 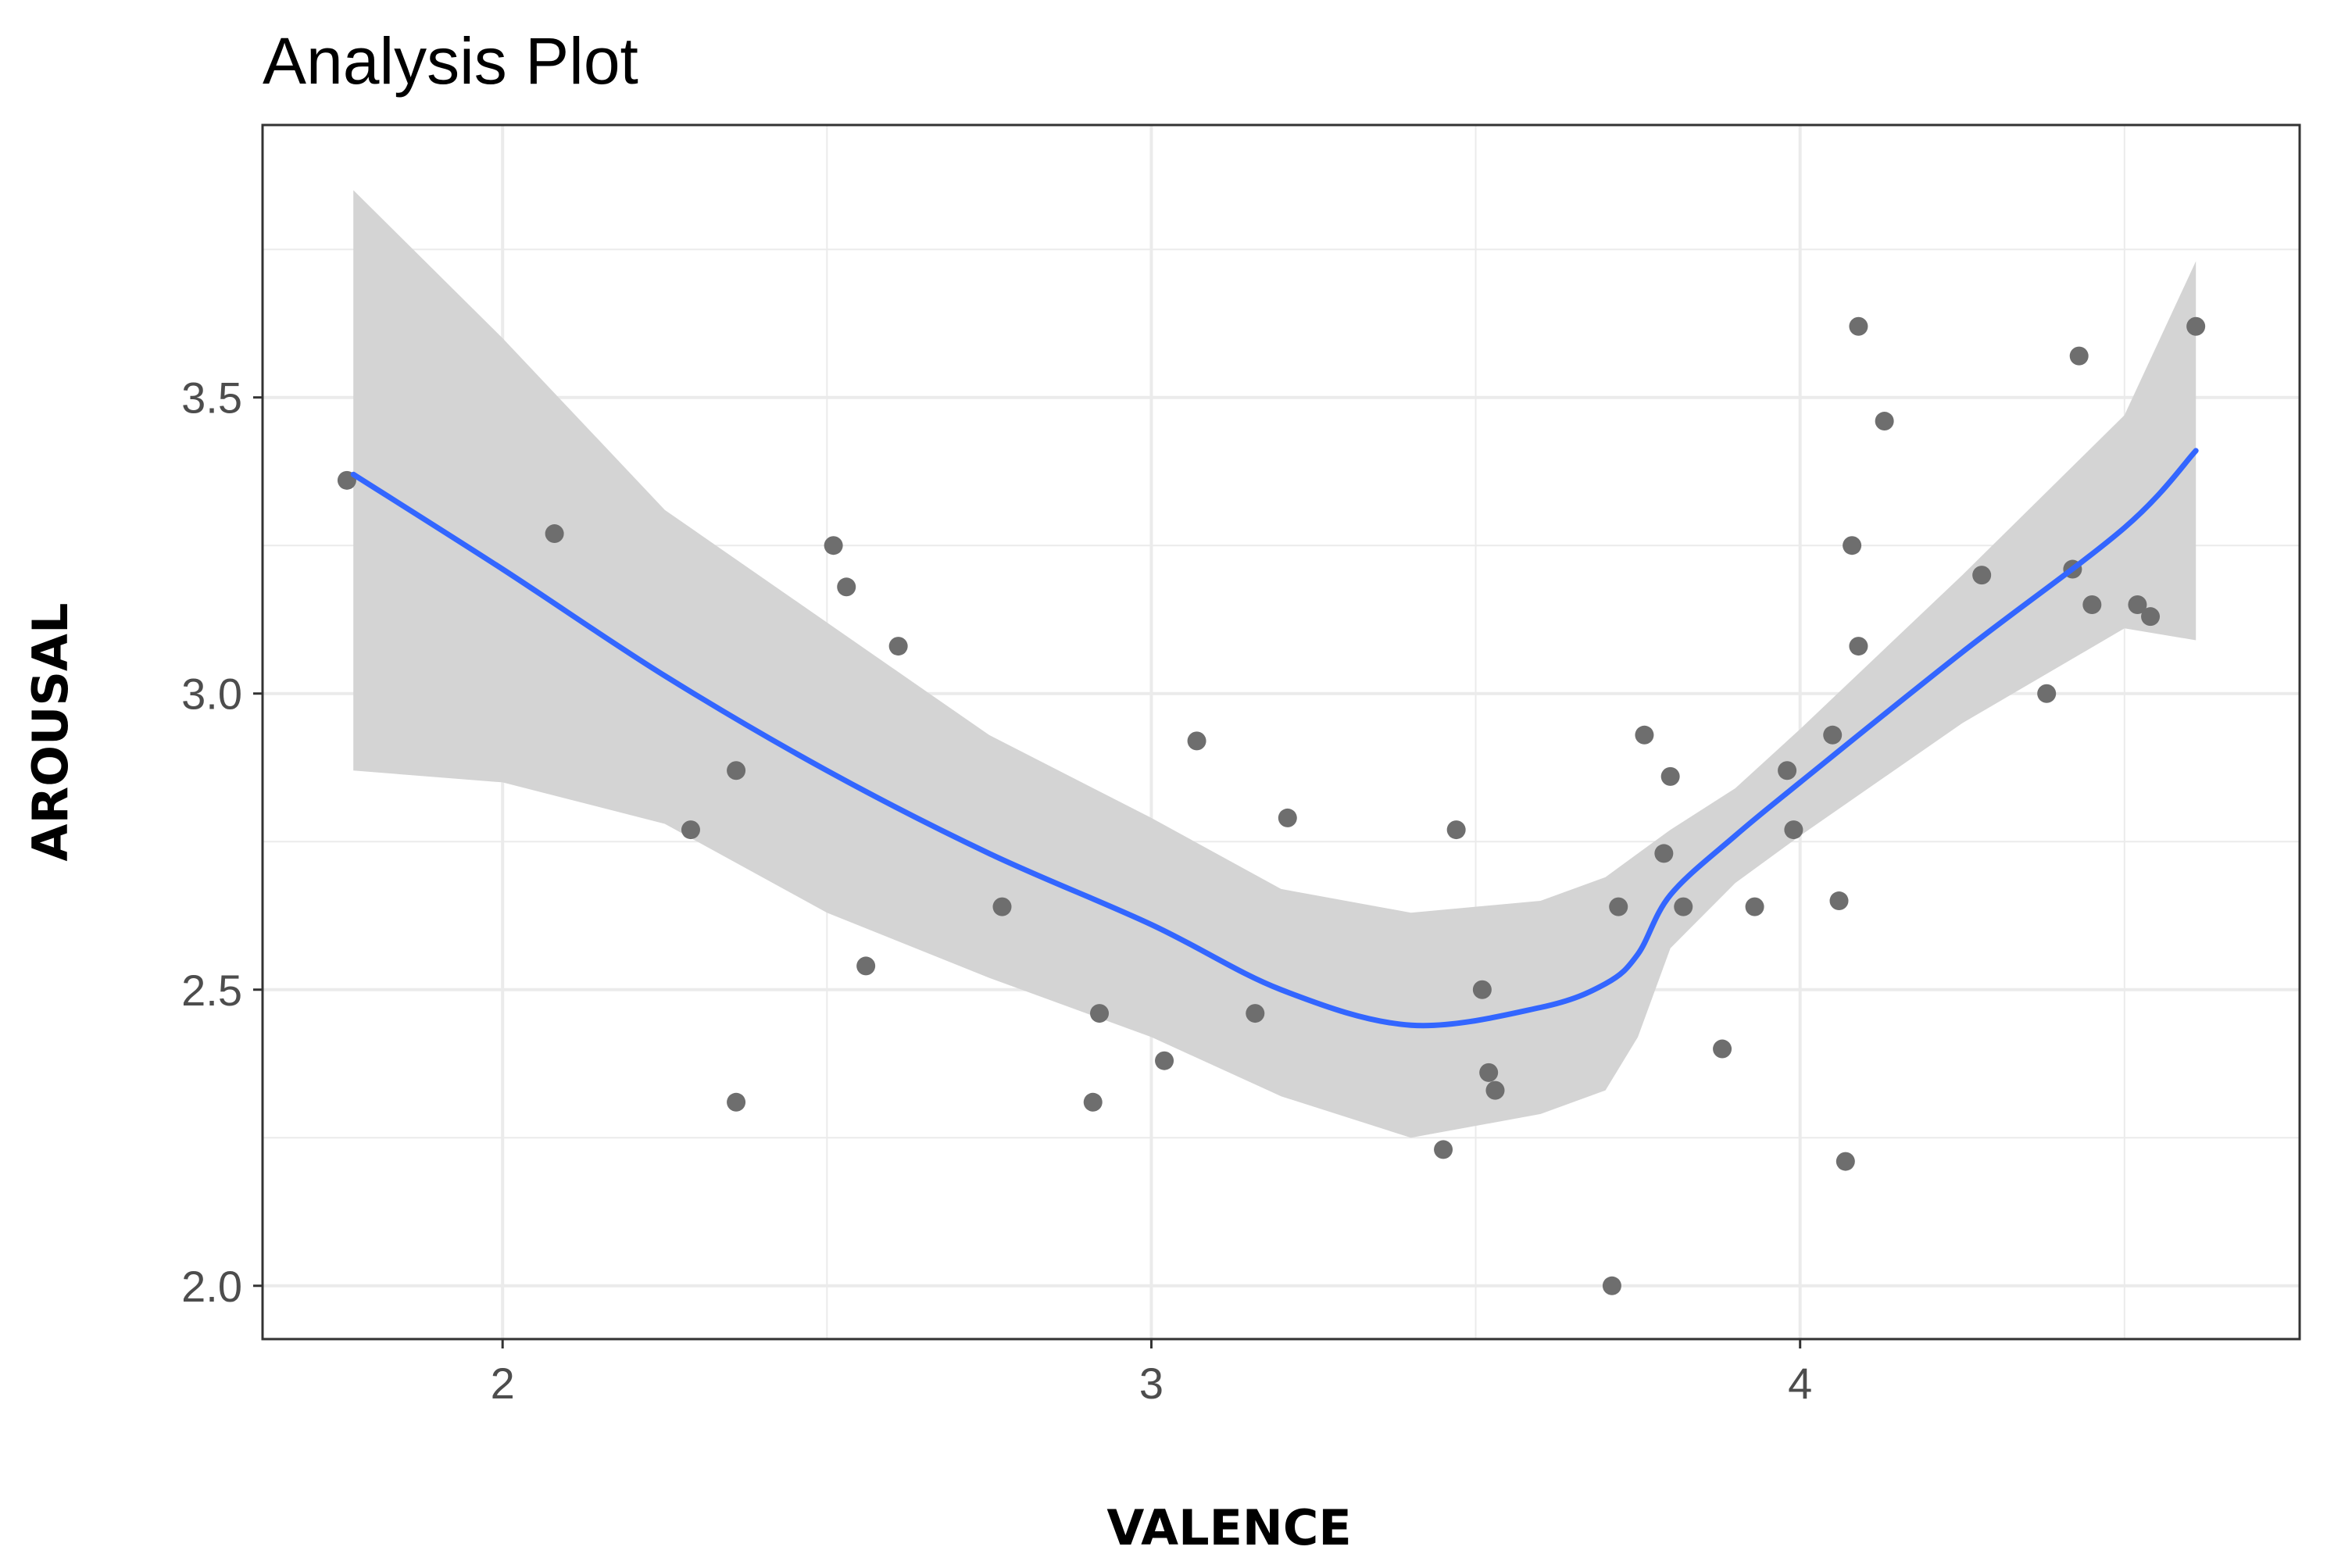 I want to click on x-axis-label: VALENCE, so click(x=1228, y=1527).